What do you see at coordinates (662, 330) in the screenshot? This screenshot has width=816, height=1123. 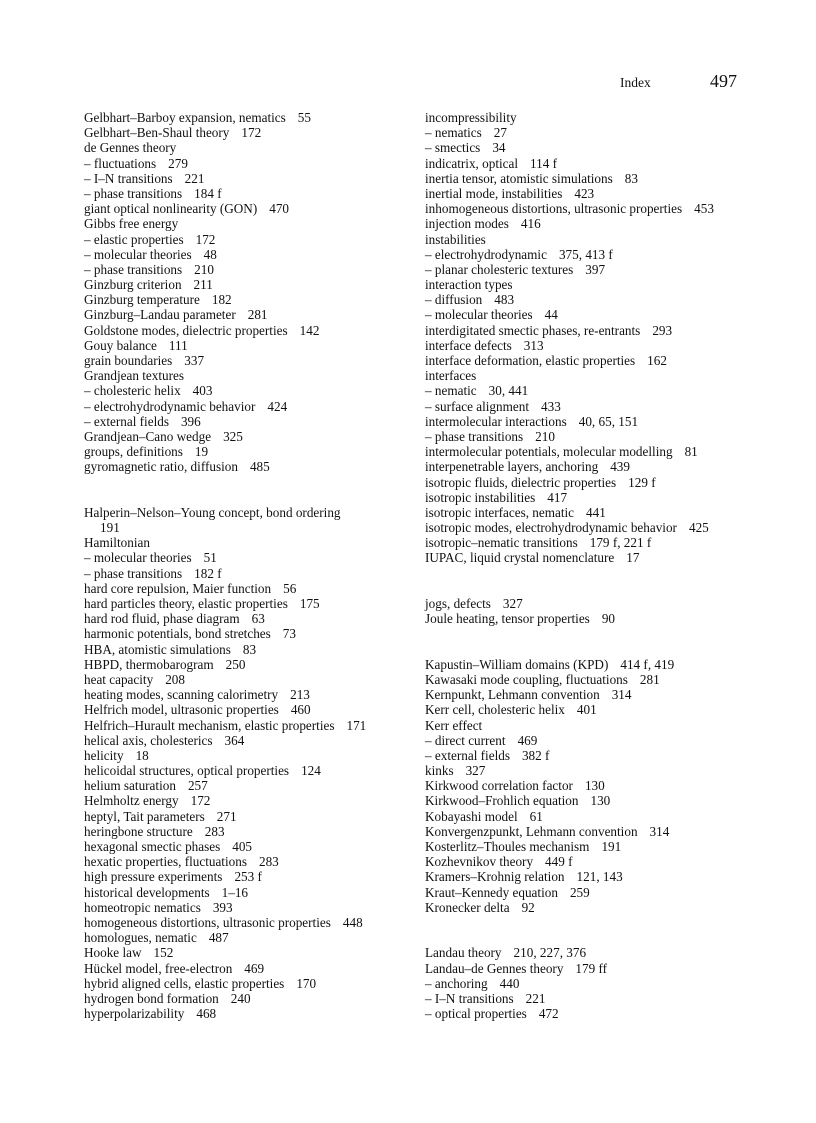 I see `entry-pages: 293` at bounding box center [662, 330].